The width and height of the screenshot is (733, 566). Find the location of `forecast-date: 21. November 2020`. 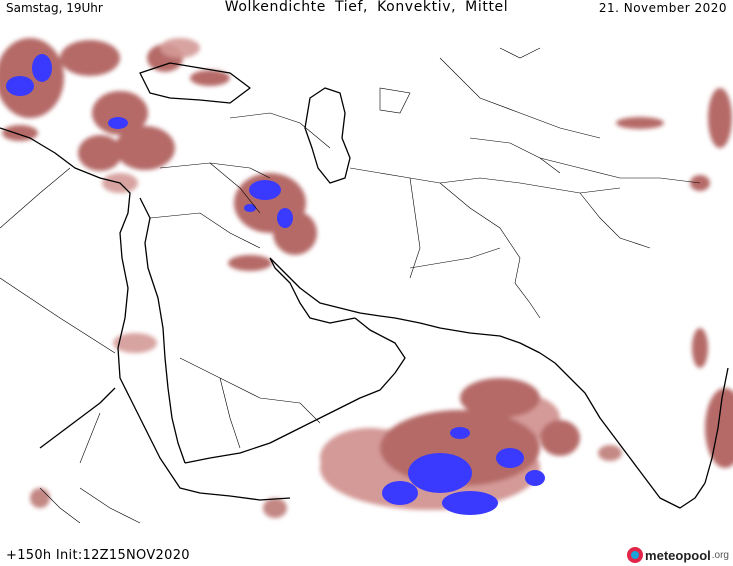

forecast-date: 21. November 2020 is located at coordinates (662, 8).